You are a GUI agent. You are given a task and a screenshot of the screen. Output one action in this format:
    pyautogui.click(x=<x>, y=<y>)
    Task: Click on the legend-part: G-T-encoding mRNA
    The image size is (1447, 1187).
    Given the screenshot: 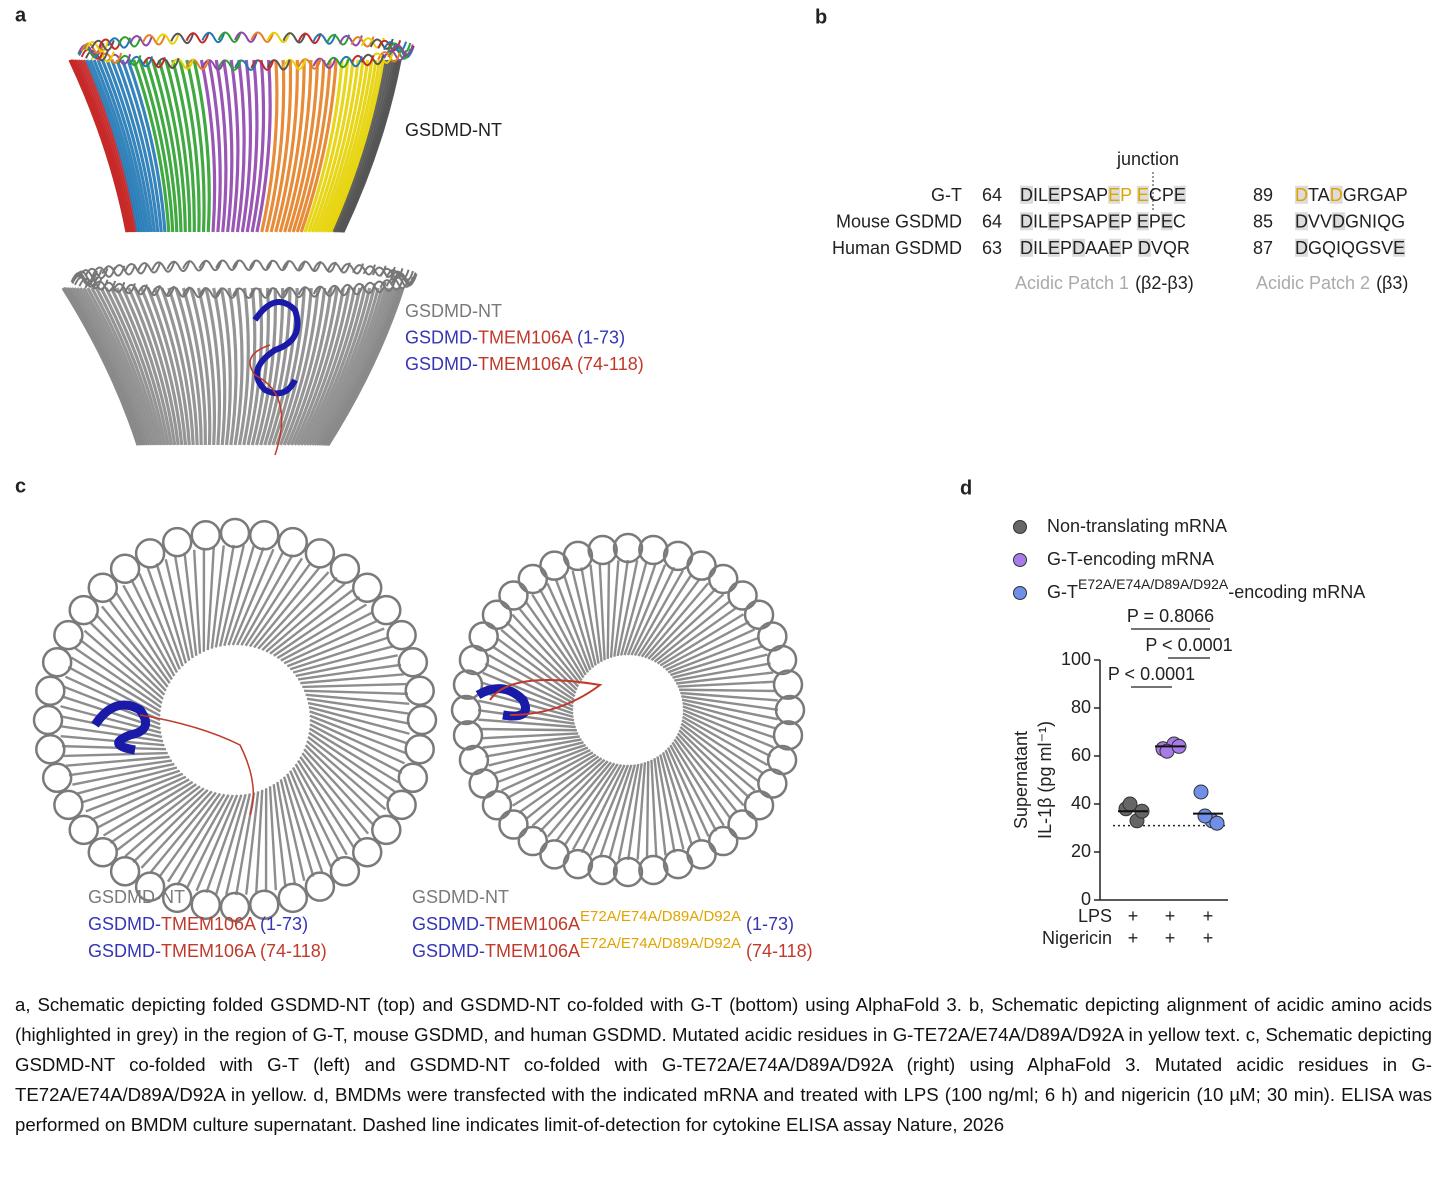 What is the action you would take?
    pyautogui.click(x=1130, y=559)
    